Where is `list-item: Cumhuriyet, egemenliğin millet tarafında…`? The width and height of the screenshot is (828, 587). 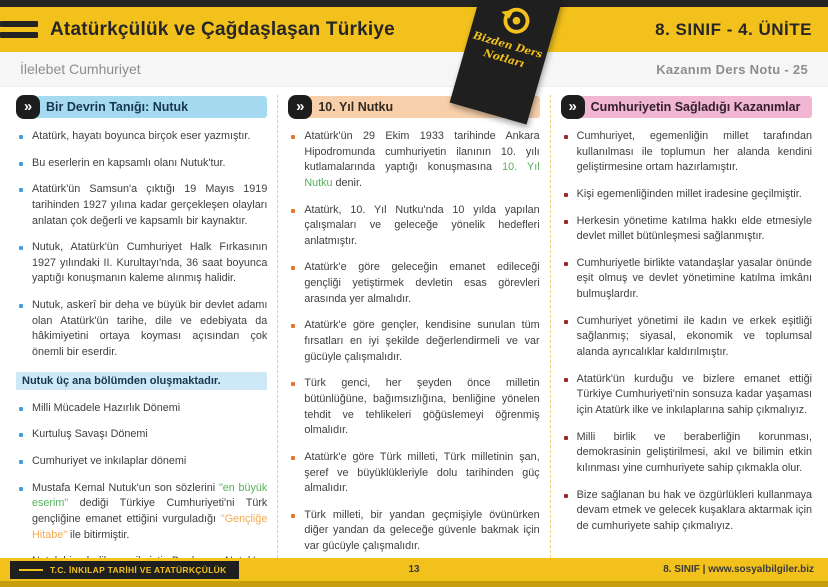
list-item: Cumhuriyet, egemenliğin millet tarafında… is located at coordinates (686, 152).